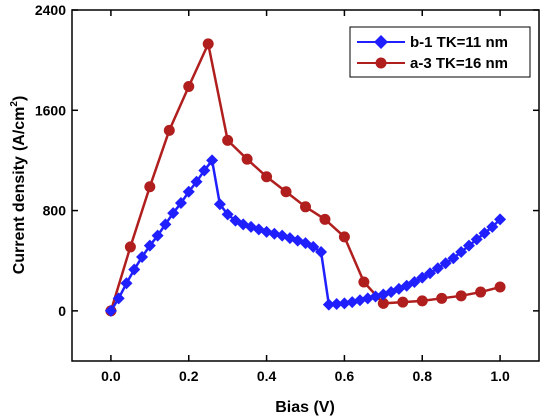 The image size is (550, 420). I want to click on x-tick-label: 0.4, so click(267, 376).